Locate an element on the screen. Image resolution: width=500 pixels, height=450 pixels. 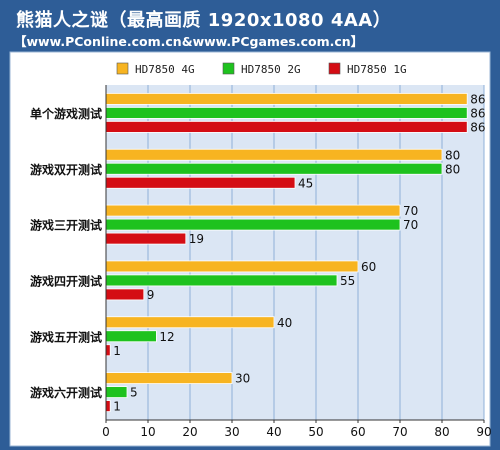
category-label: 游戏三开测试 is located at coordinates (66, 225).